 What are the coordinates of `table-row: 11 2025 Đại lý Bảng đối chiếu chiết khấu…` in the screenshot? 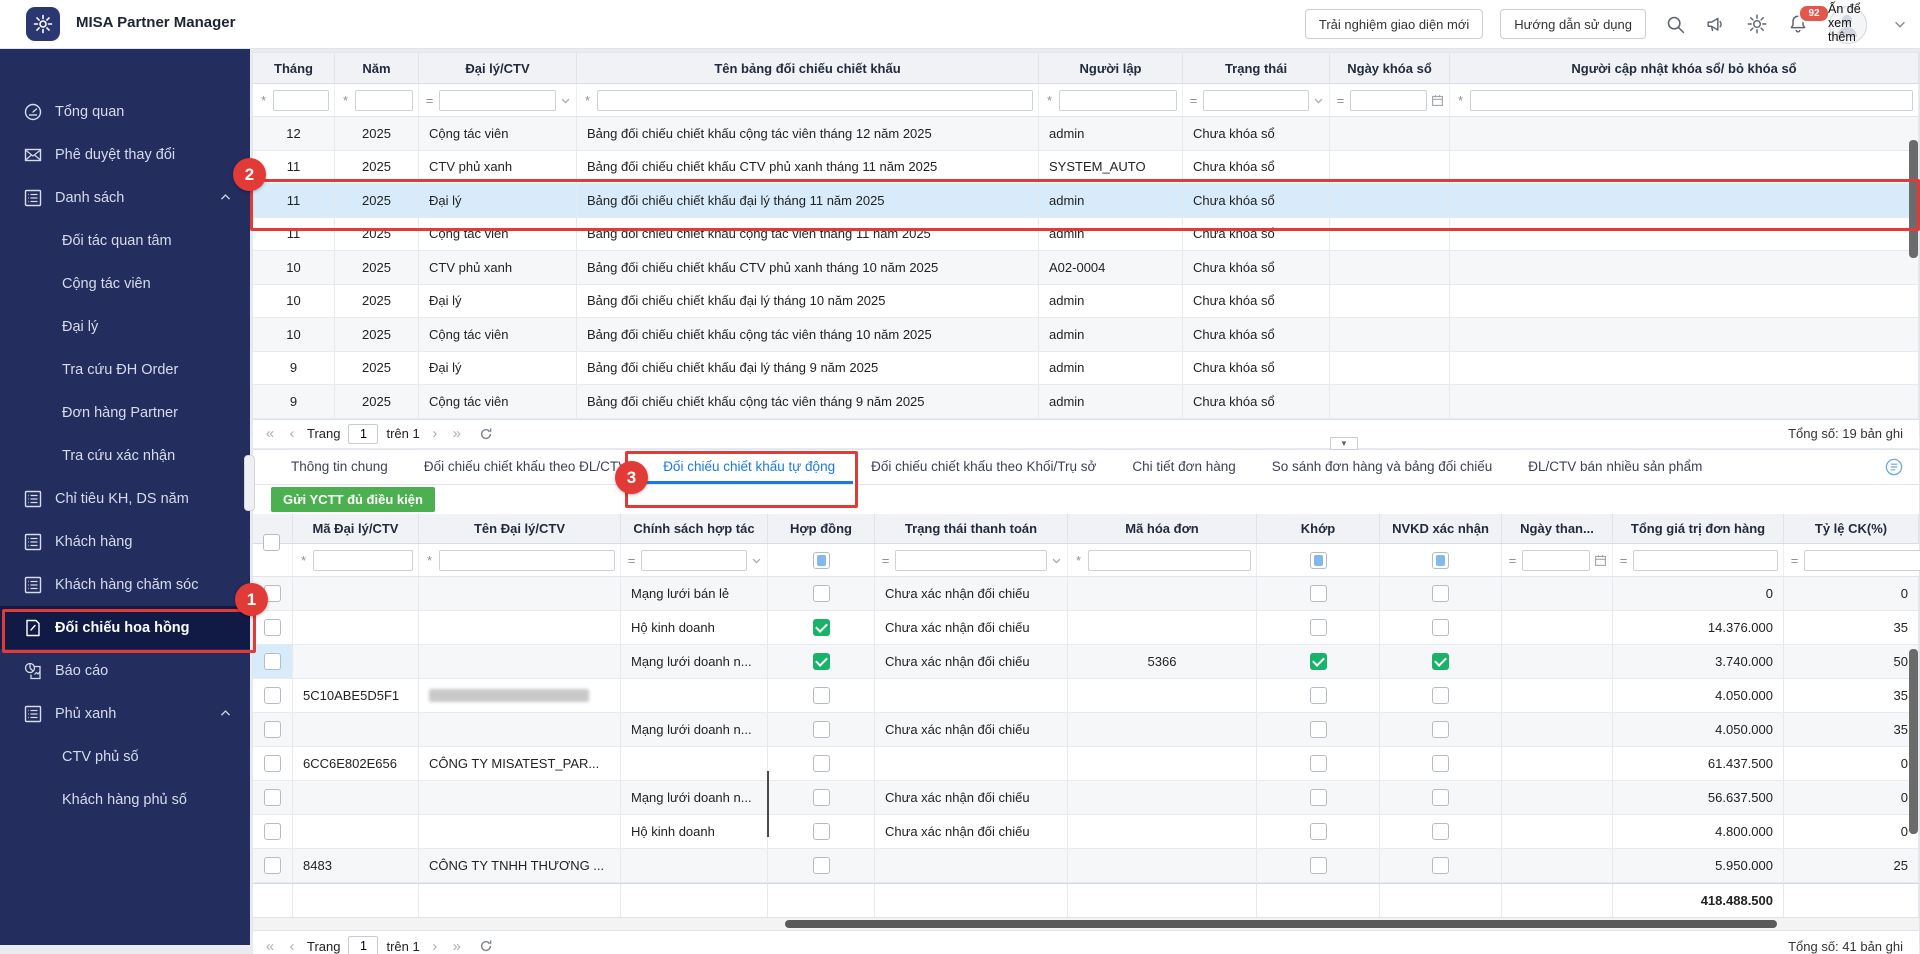 It's located at (1086, 201).